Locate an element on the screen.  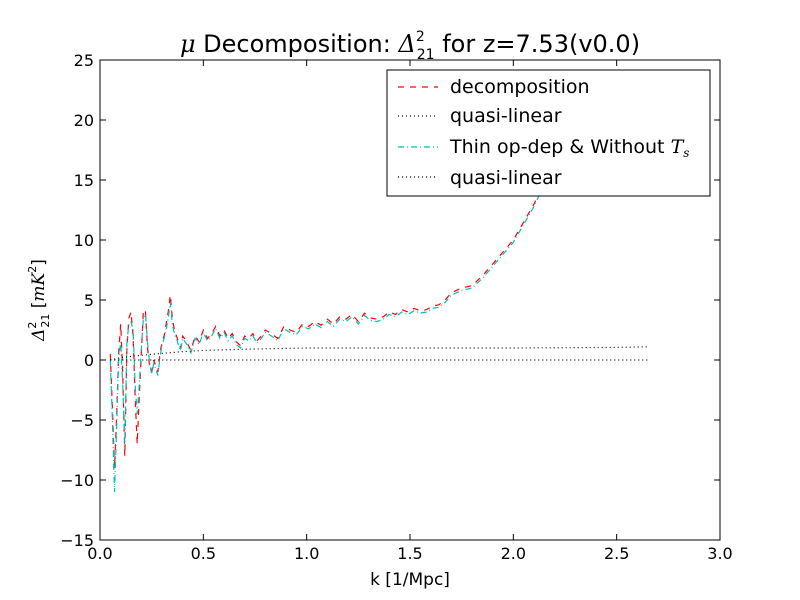
chart-title: μ Decomposition: Δ2 21 for z=7.53(v0.0) is located at coordinates (410, 46).